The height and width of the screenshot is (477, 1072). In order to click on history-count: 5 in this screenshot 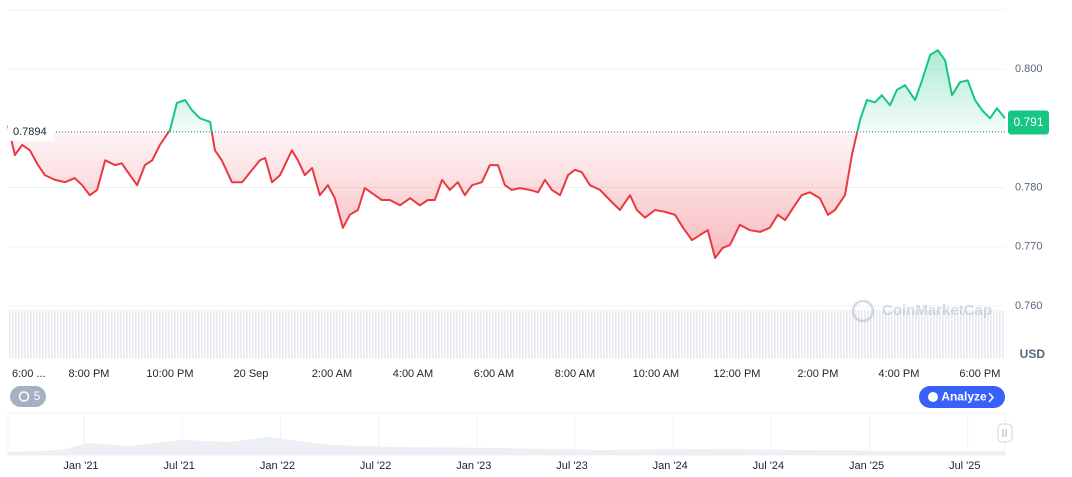, I will do `click(37, 396)`.